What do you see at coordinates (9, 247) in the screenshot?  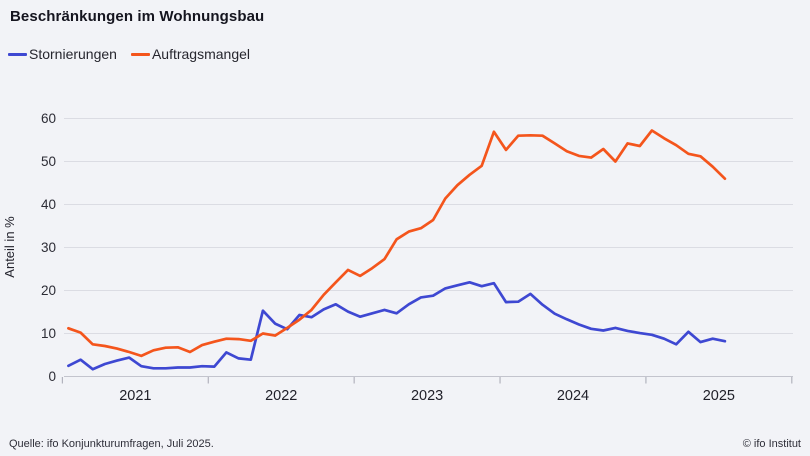 I see `y-axis-title: Anteil in %` at bounding box center [9, 247].